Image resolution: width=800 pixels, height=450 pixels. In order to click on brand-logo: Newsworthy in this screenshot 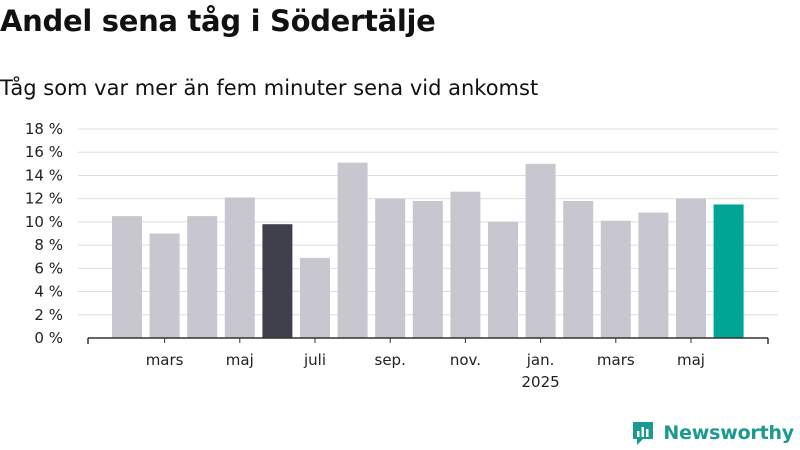, I will do `click(712, 433)`.